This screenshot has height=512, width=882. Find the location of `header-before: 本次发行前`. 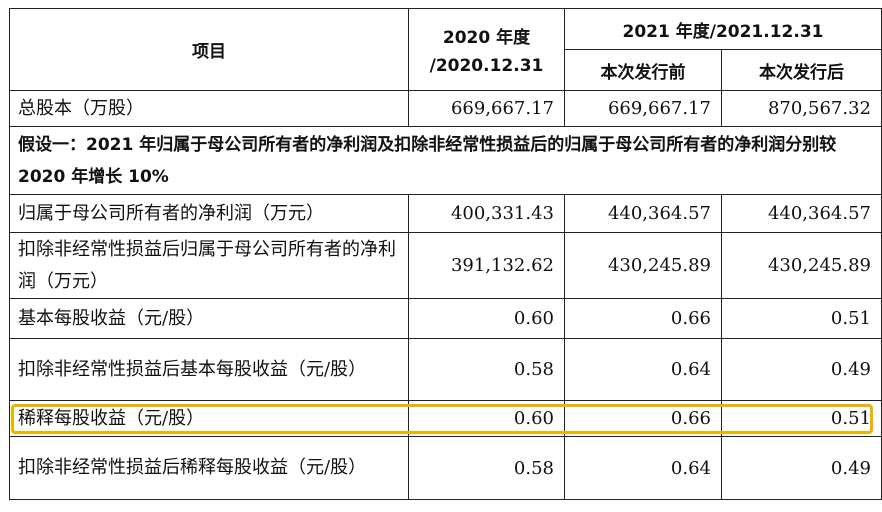

header-before: 本次发行前 is located at coordinates (643, 70).